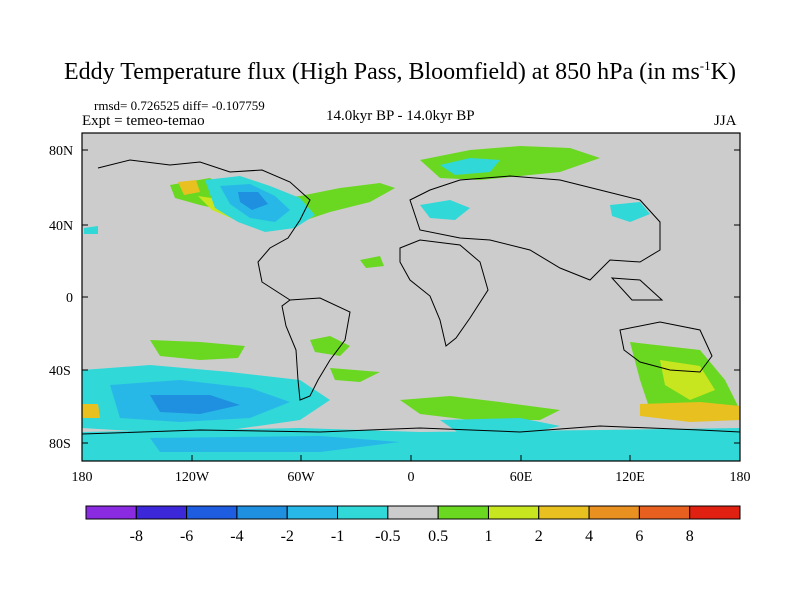  Describe the element at coordinates (705, 65) in the screenshot. I see `title-exponent: -1` at that location.